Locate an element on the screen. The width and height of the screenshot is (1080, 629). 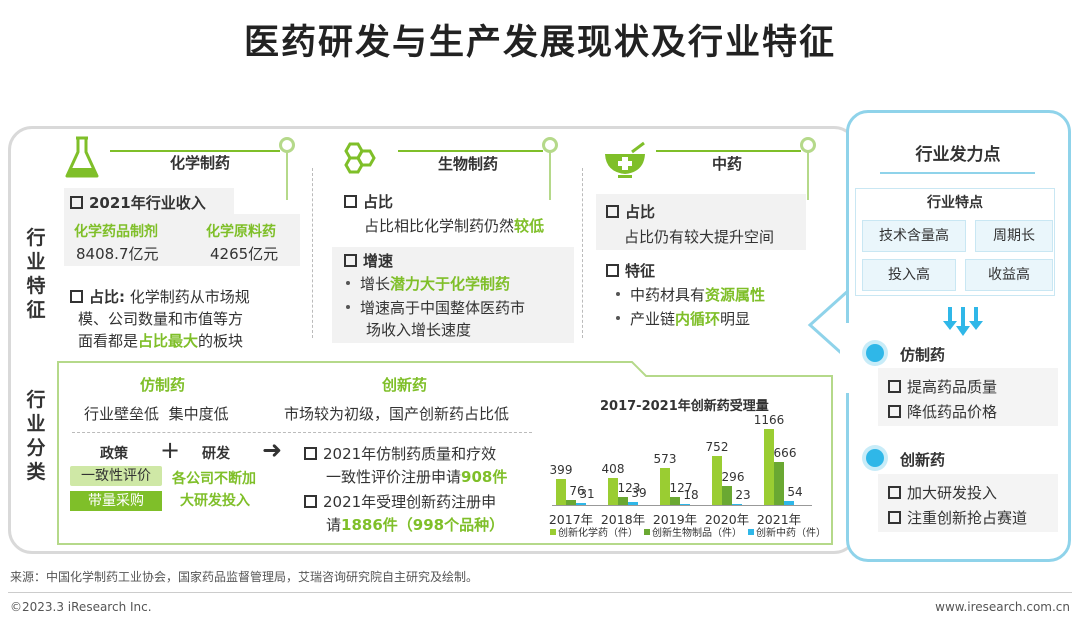
chart-data-label: 23 is located at coordinates (743, 494).